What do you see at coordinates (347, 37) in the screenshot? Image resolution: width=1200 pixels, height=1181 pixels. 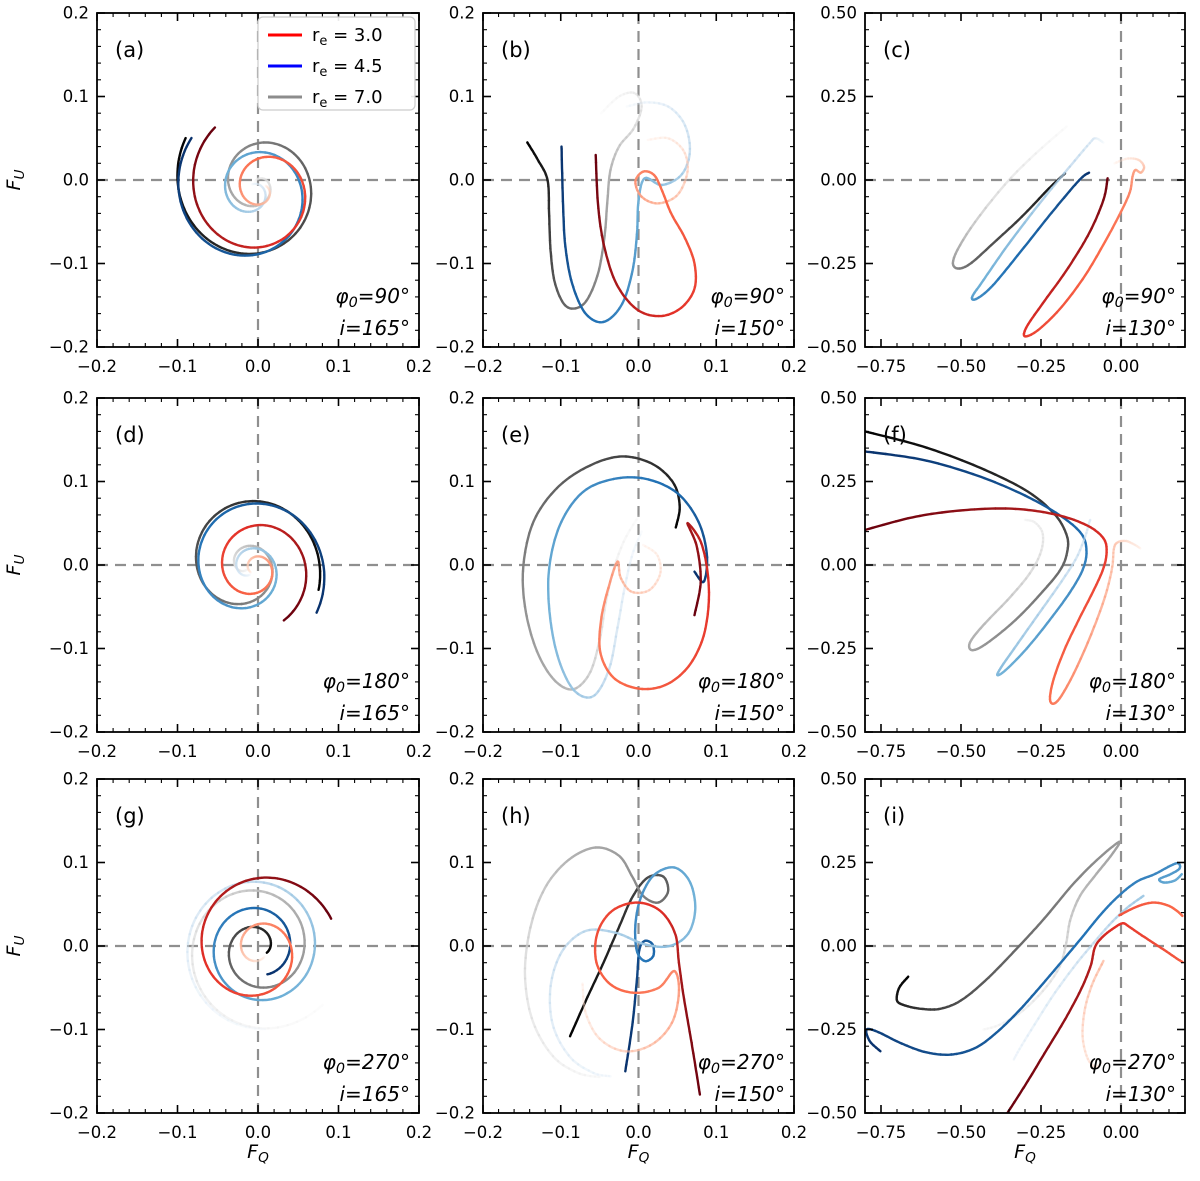 I see `legend-label: re = 3.0` at bounding box center [347, 37].